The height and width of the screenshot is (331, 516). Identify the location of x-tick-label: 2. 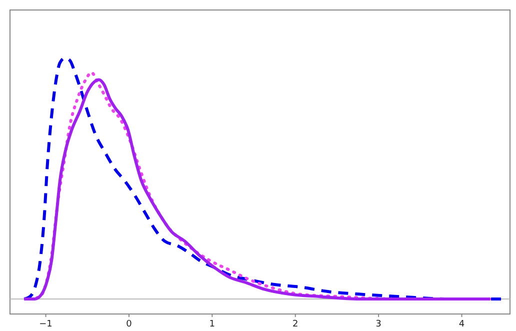
(295, 324).